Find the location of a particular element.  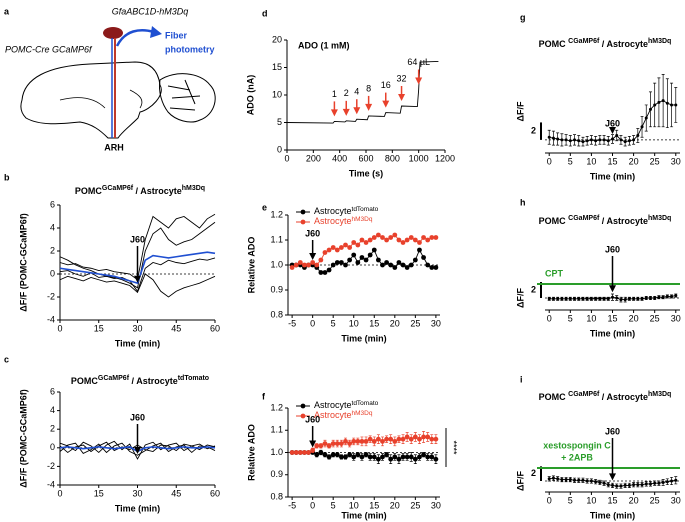

y-axis-label: ADO (nA) is located at coordinates (250, 95).